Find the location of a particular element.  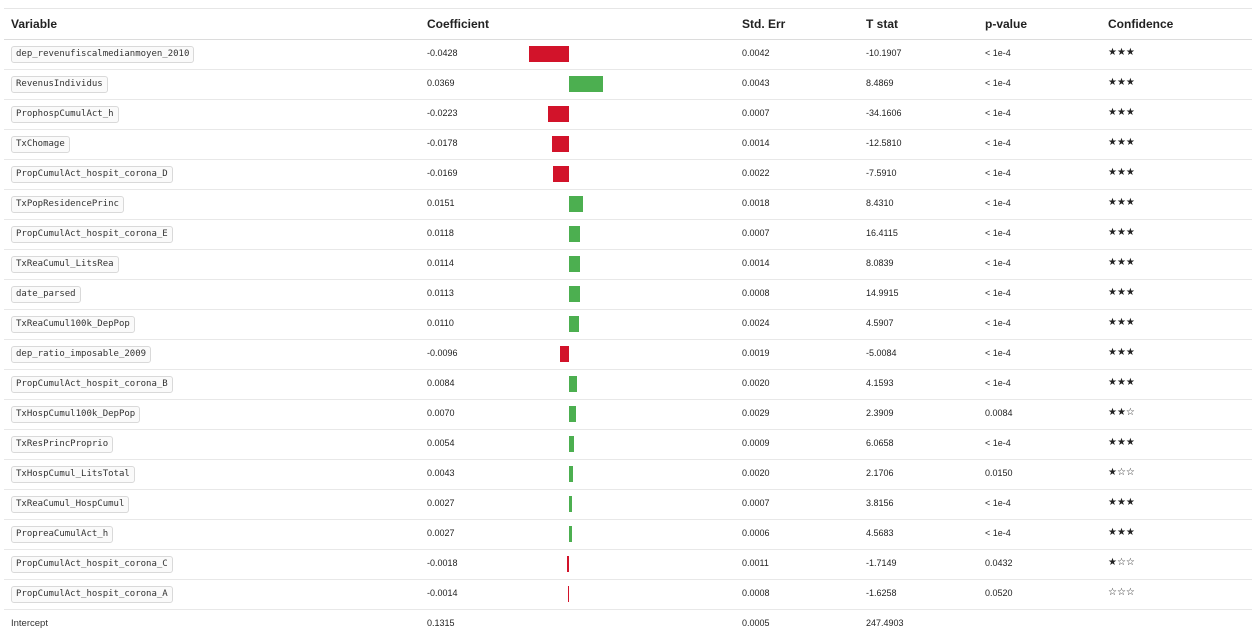

t-stat-value: 4.5683 is located at coordinates (880, 533).